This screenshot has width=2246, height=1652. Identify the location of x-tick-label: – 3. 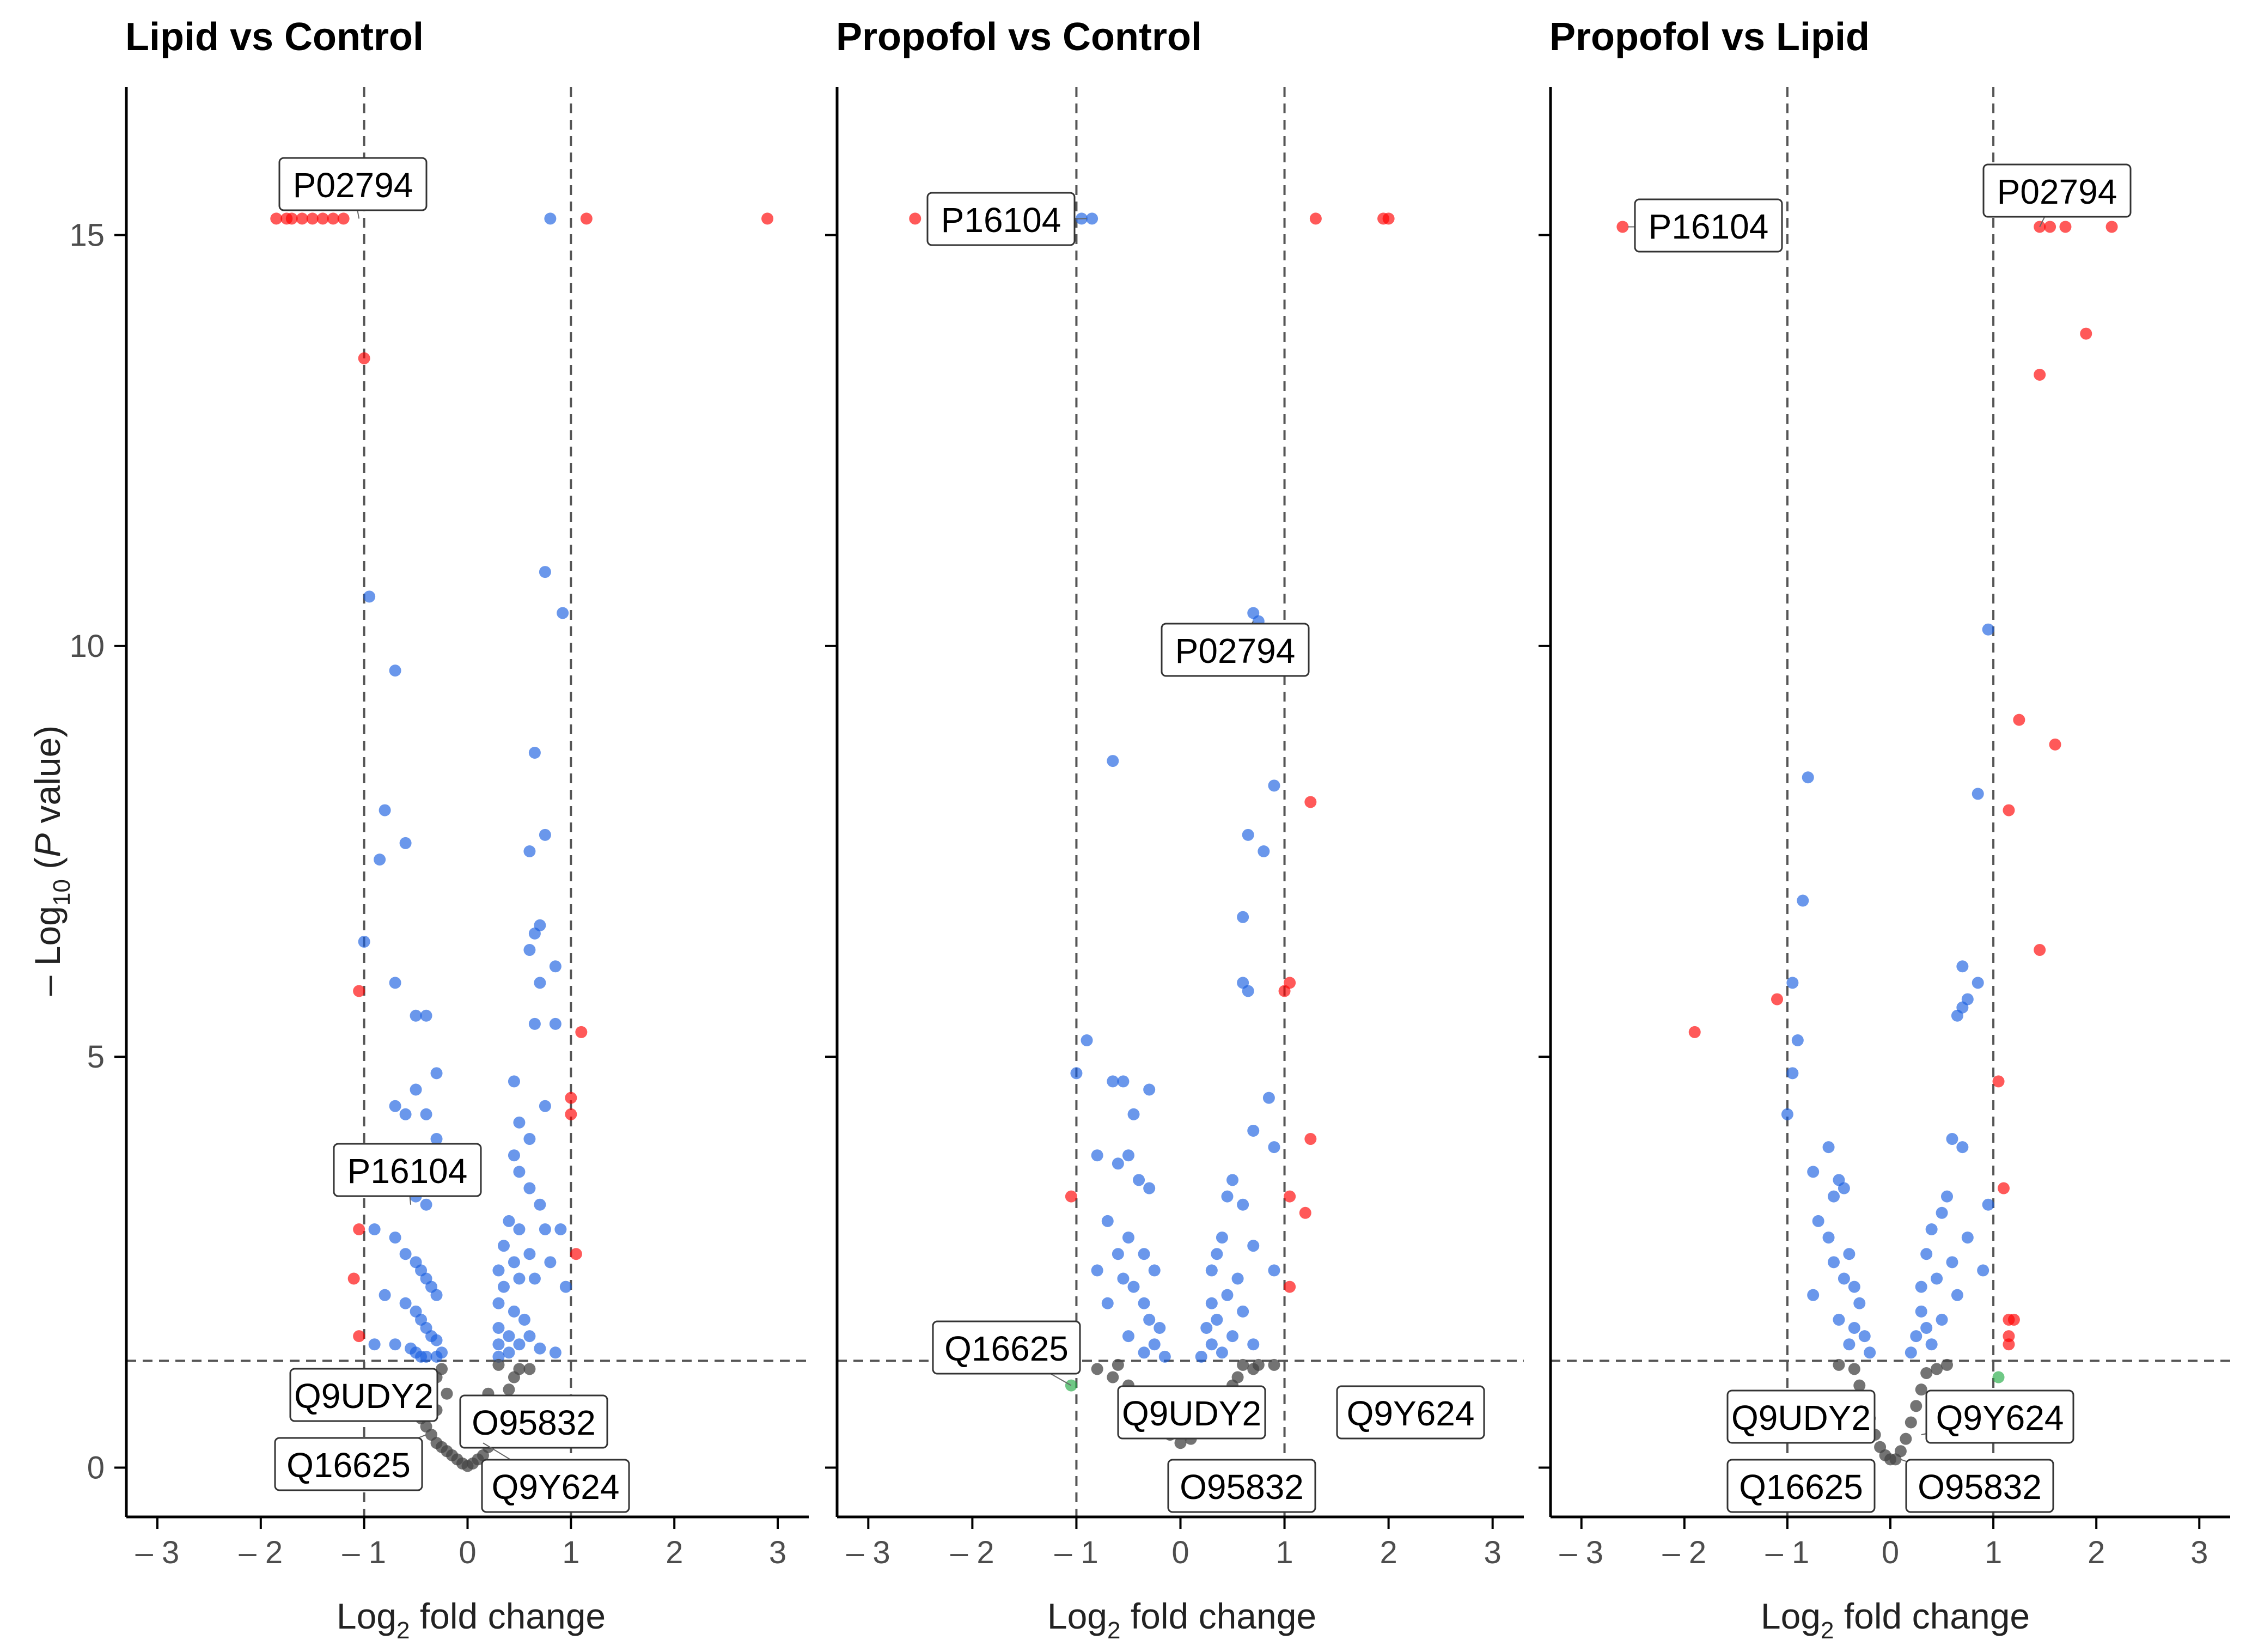
(1581, 1552).